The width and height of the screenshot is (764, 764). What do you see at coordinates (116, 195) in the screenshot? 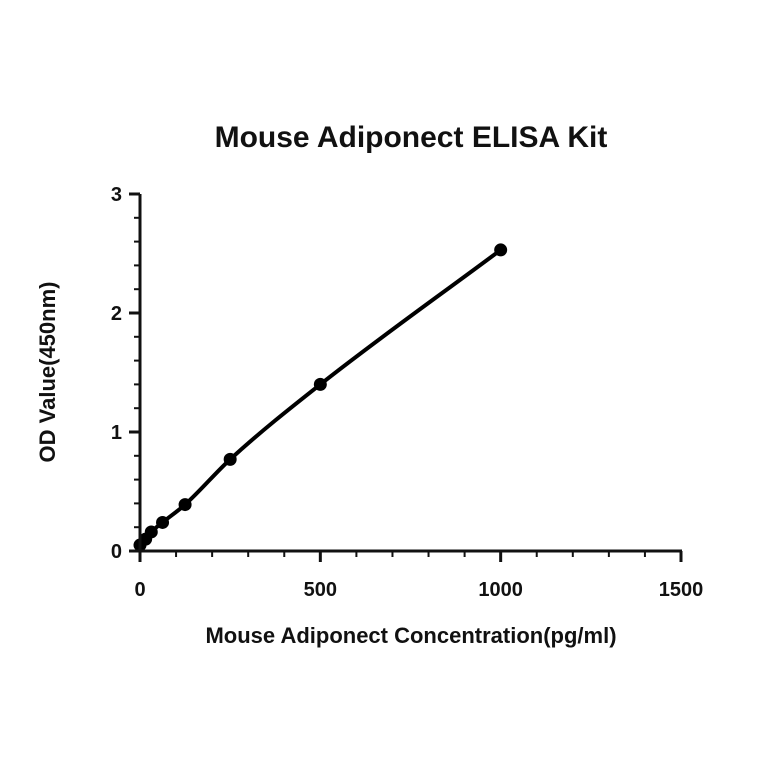
I see `y-tick-label: 3` at bounding box center [116, 195].